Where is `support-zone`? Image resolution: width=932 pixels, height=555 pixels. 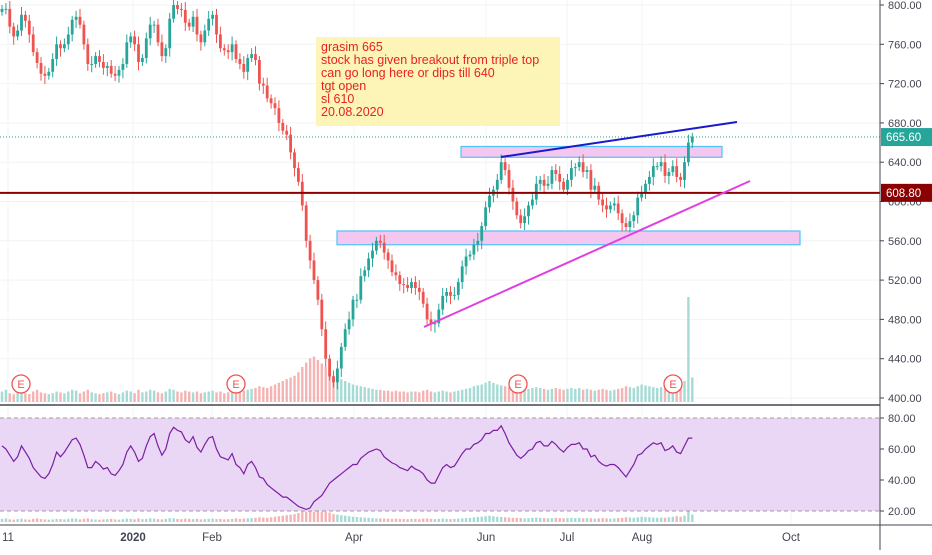
support-zone is located at coordinates (568, 238).